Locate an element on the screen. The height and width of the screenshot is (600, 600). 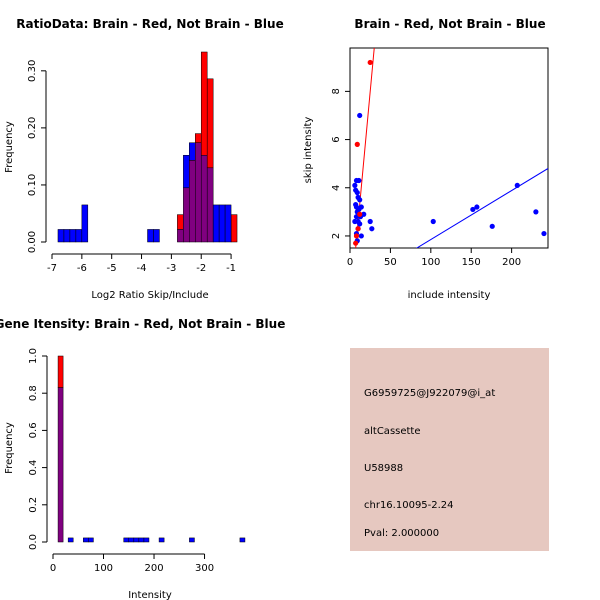
scatter-y-tick-label: 8 is located at coordinates (336, 91).